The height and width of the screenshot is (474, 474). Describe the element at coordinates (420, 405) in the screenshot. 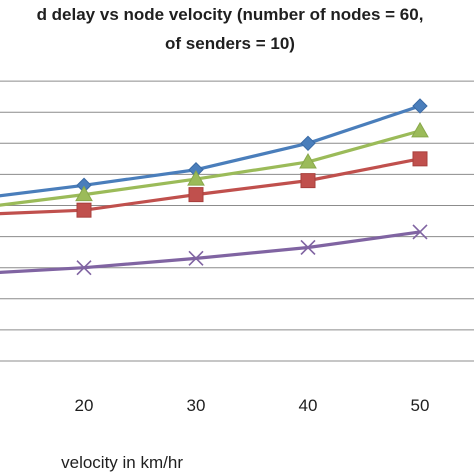

I see `x-tick-label-50: 50` at that location.